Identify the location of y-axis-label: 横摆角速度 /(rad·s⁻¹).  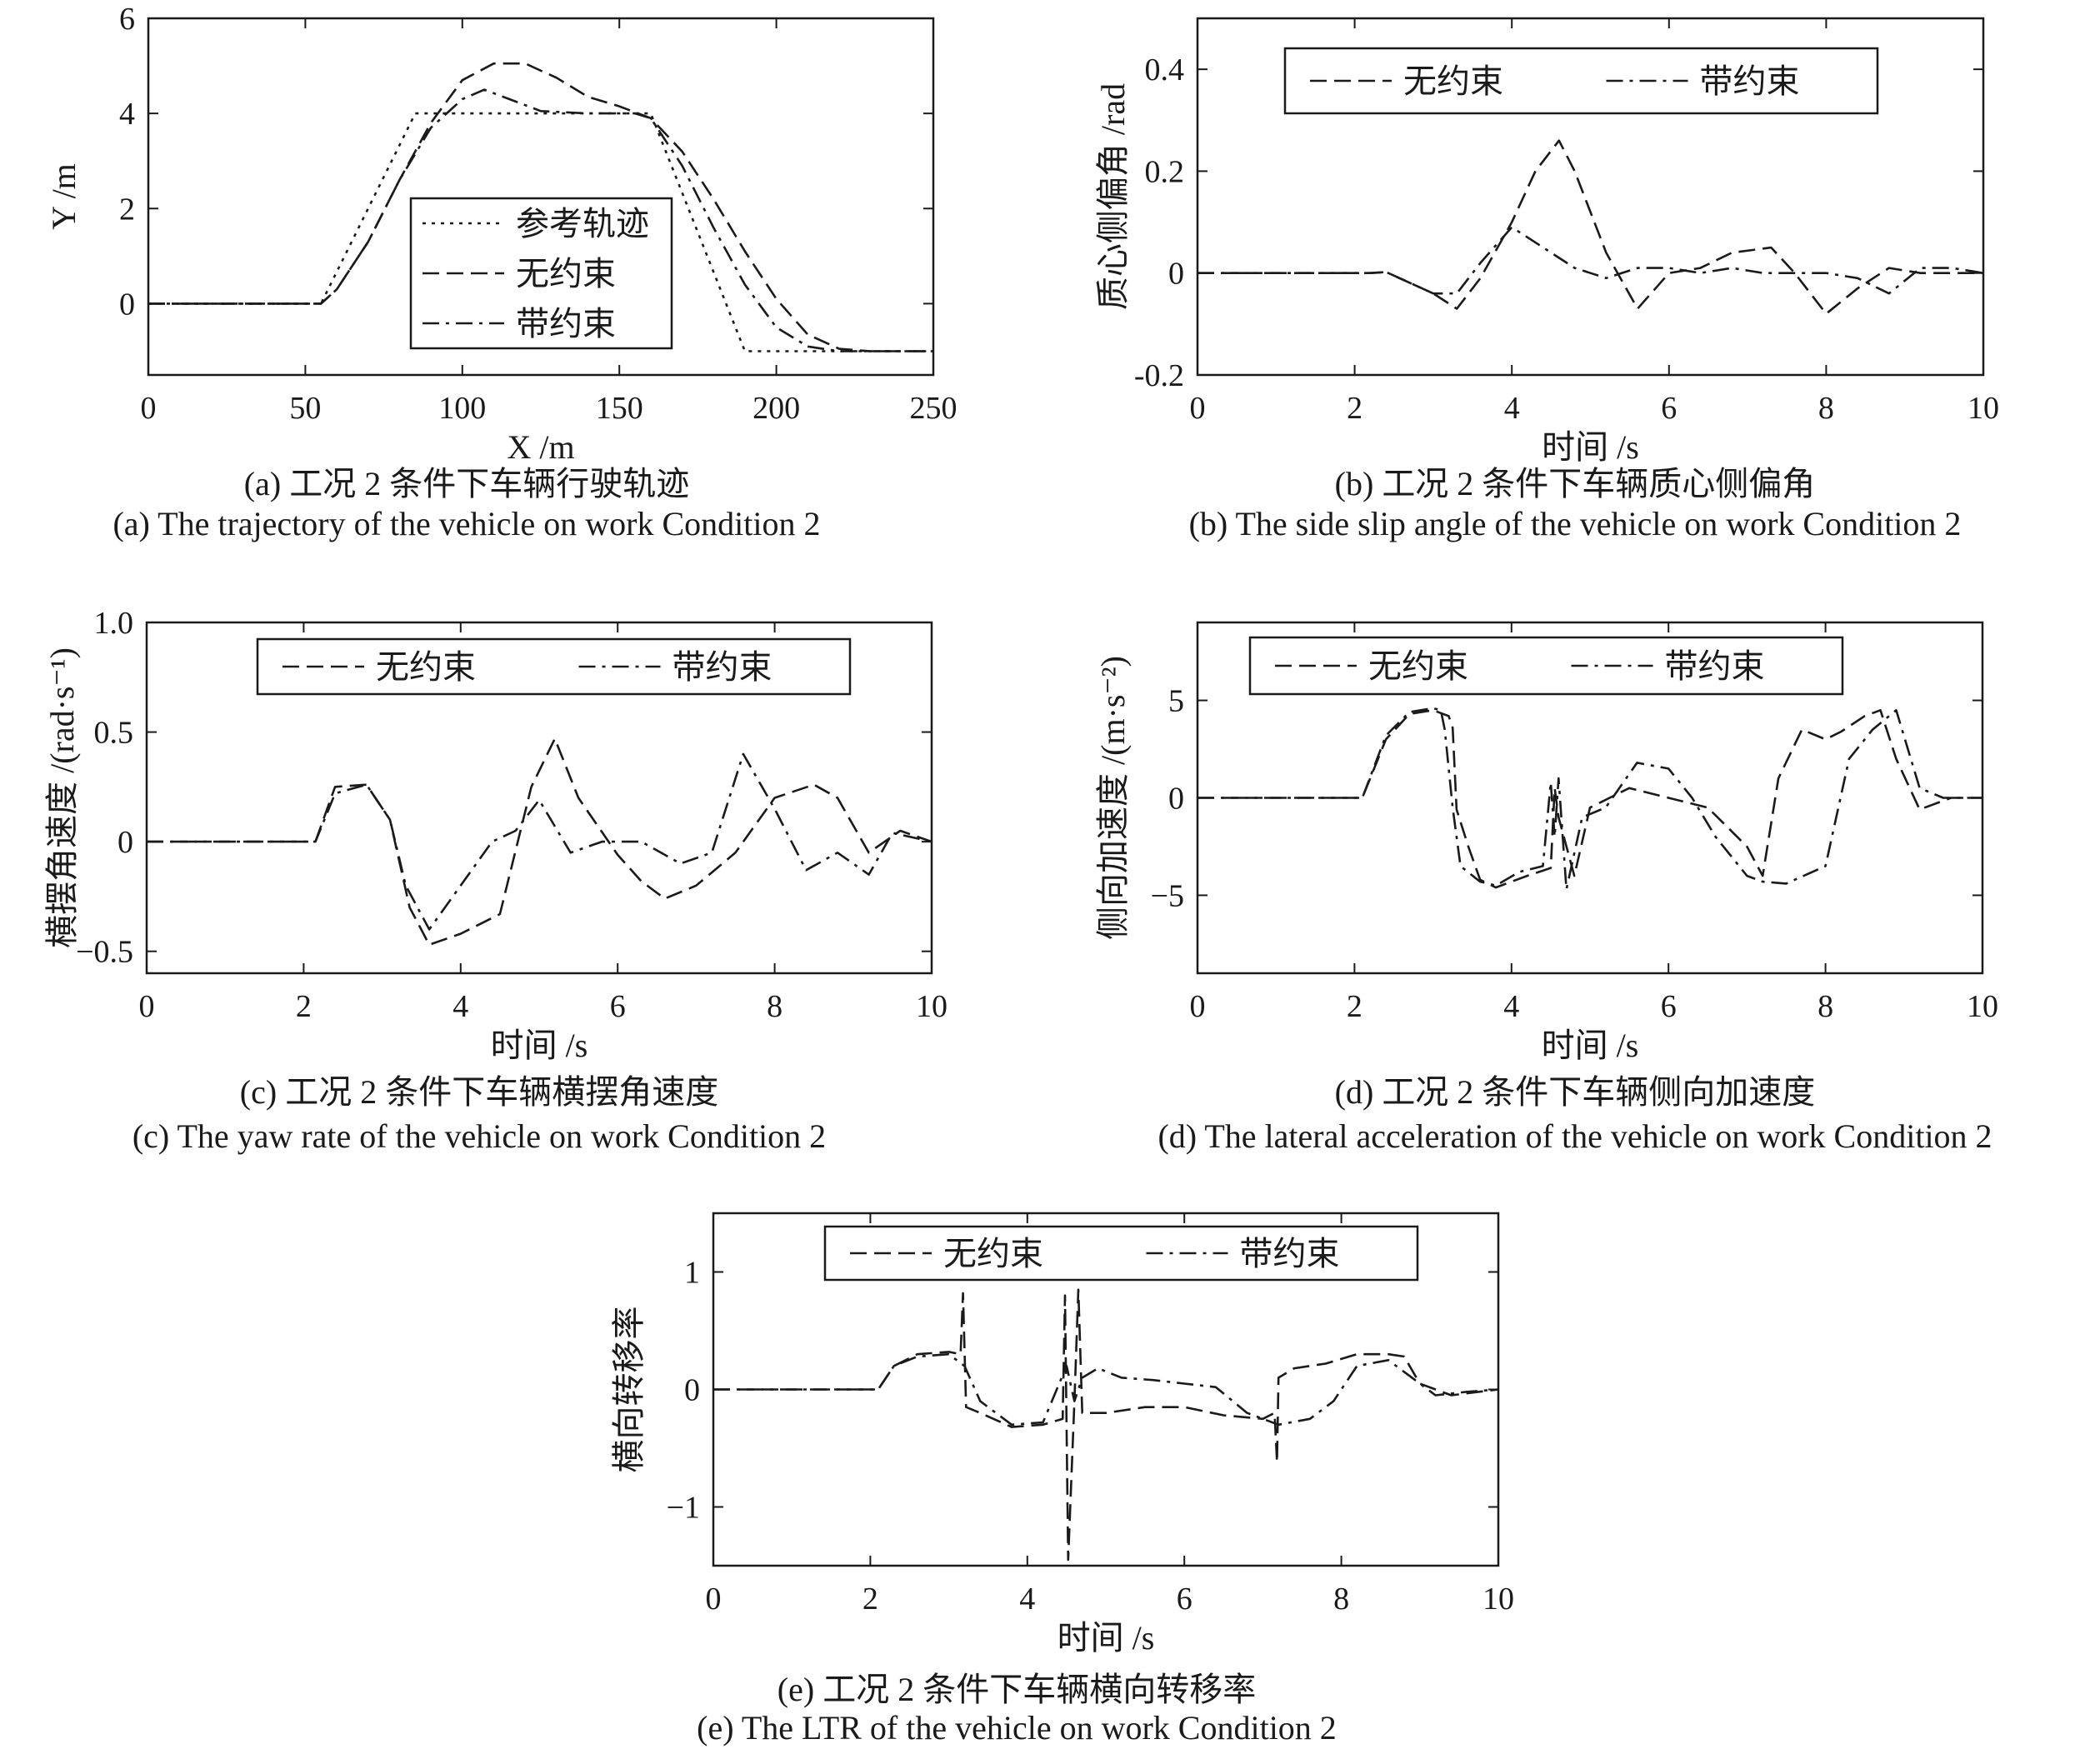
(62, 798).